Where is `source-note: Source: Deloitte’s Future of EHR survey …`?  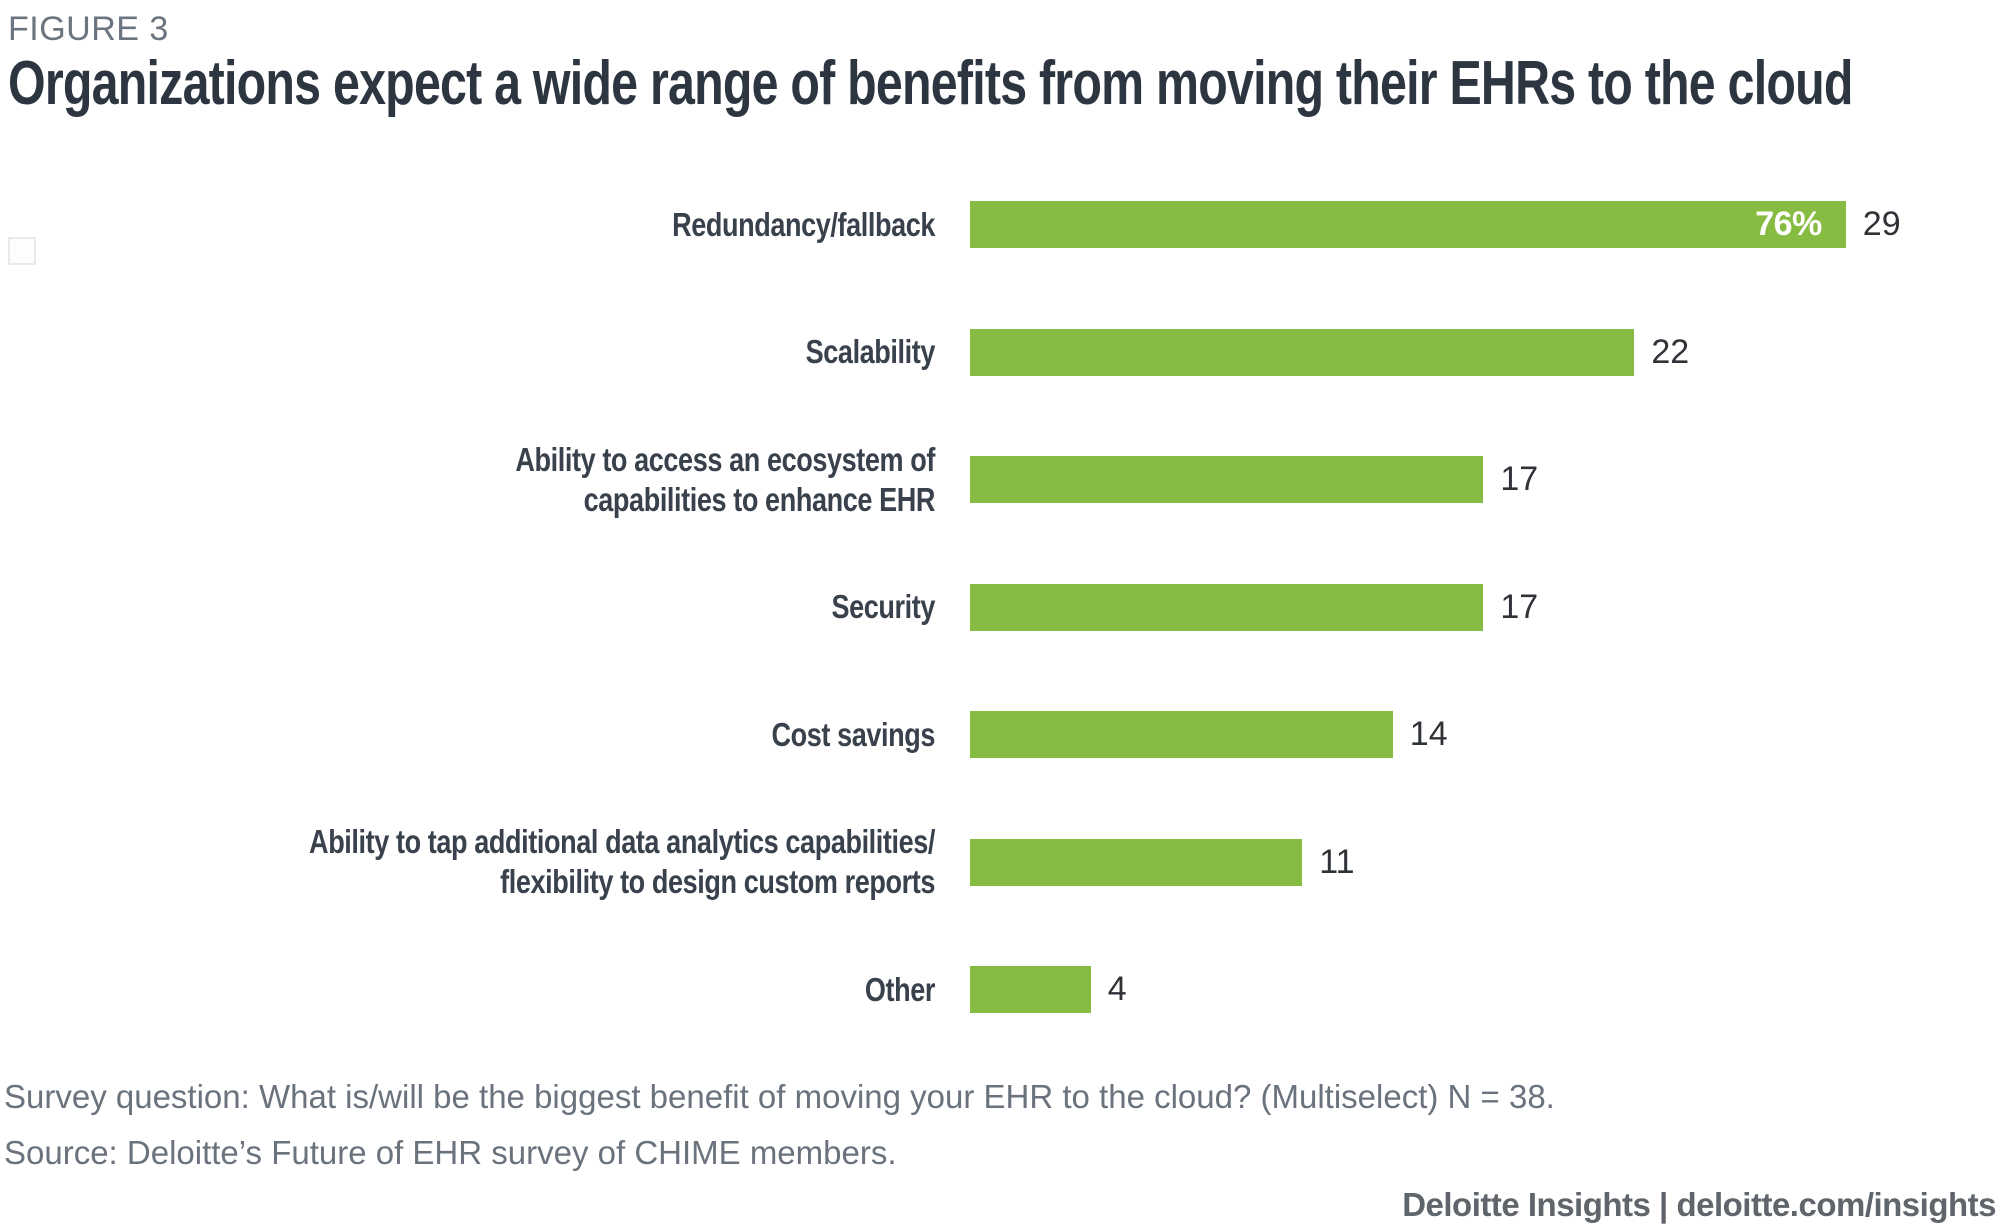
source-note: Source: Deloitte’s Future of EHR survey … is located at coordinates (450, 1152).